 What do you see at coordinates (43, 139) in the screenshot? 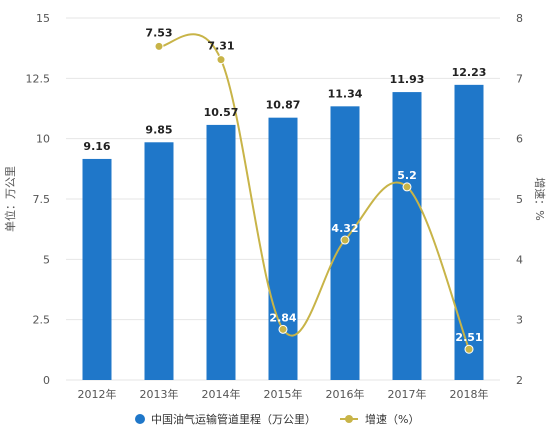
I see `y-left-tick-label: 10` at bounding box center [43, 139].